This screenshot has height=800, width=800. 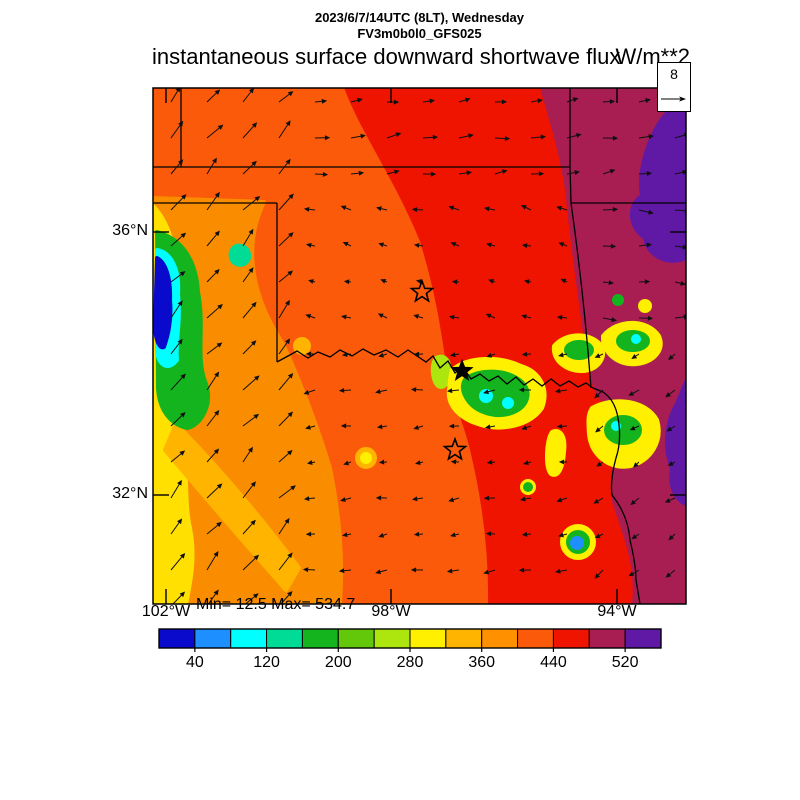 I want to click on colorbar-tick-label: 40, so click(x=195, y=662).